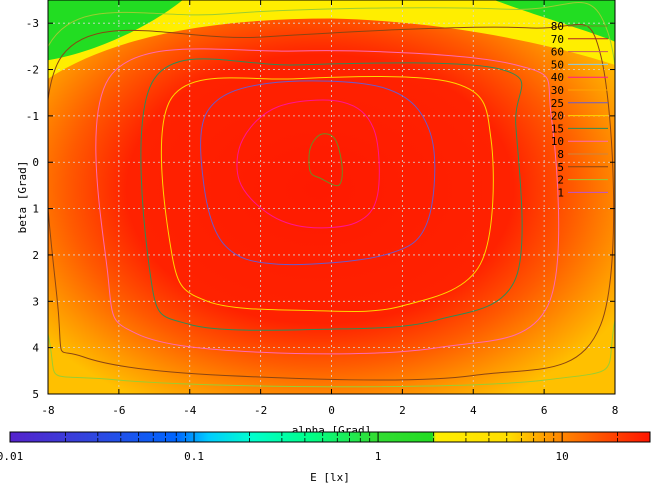 This screenshot has width=651, height=487. Describe the element at coordinates (190, 410) in the screenshot. I see `x-tick-label: -4` at that location.